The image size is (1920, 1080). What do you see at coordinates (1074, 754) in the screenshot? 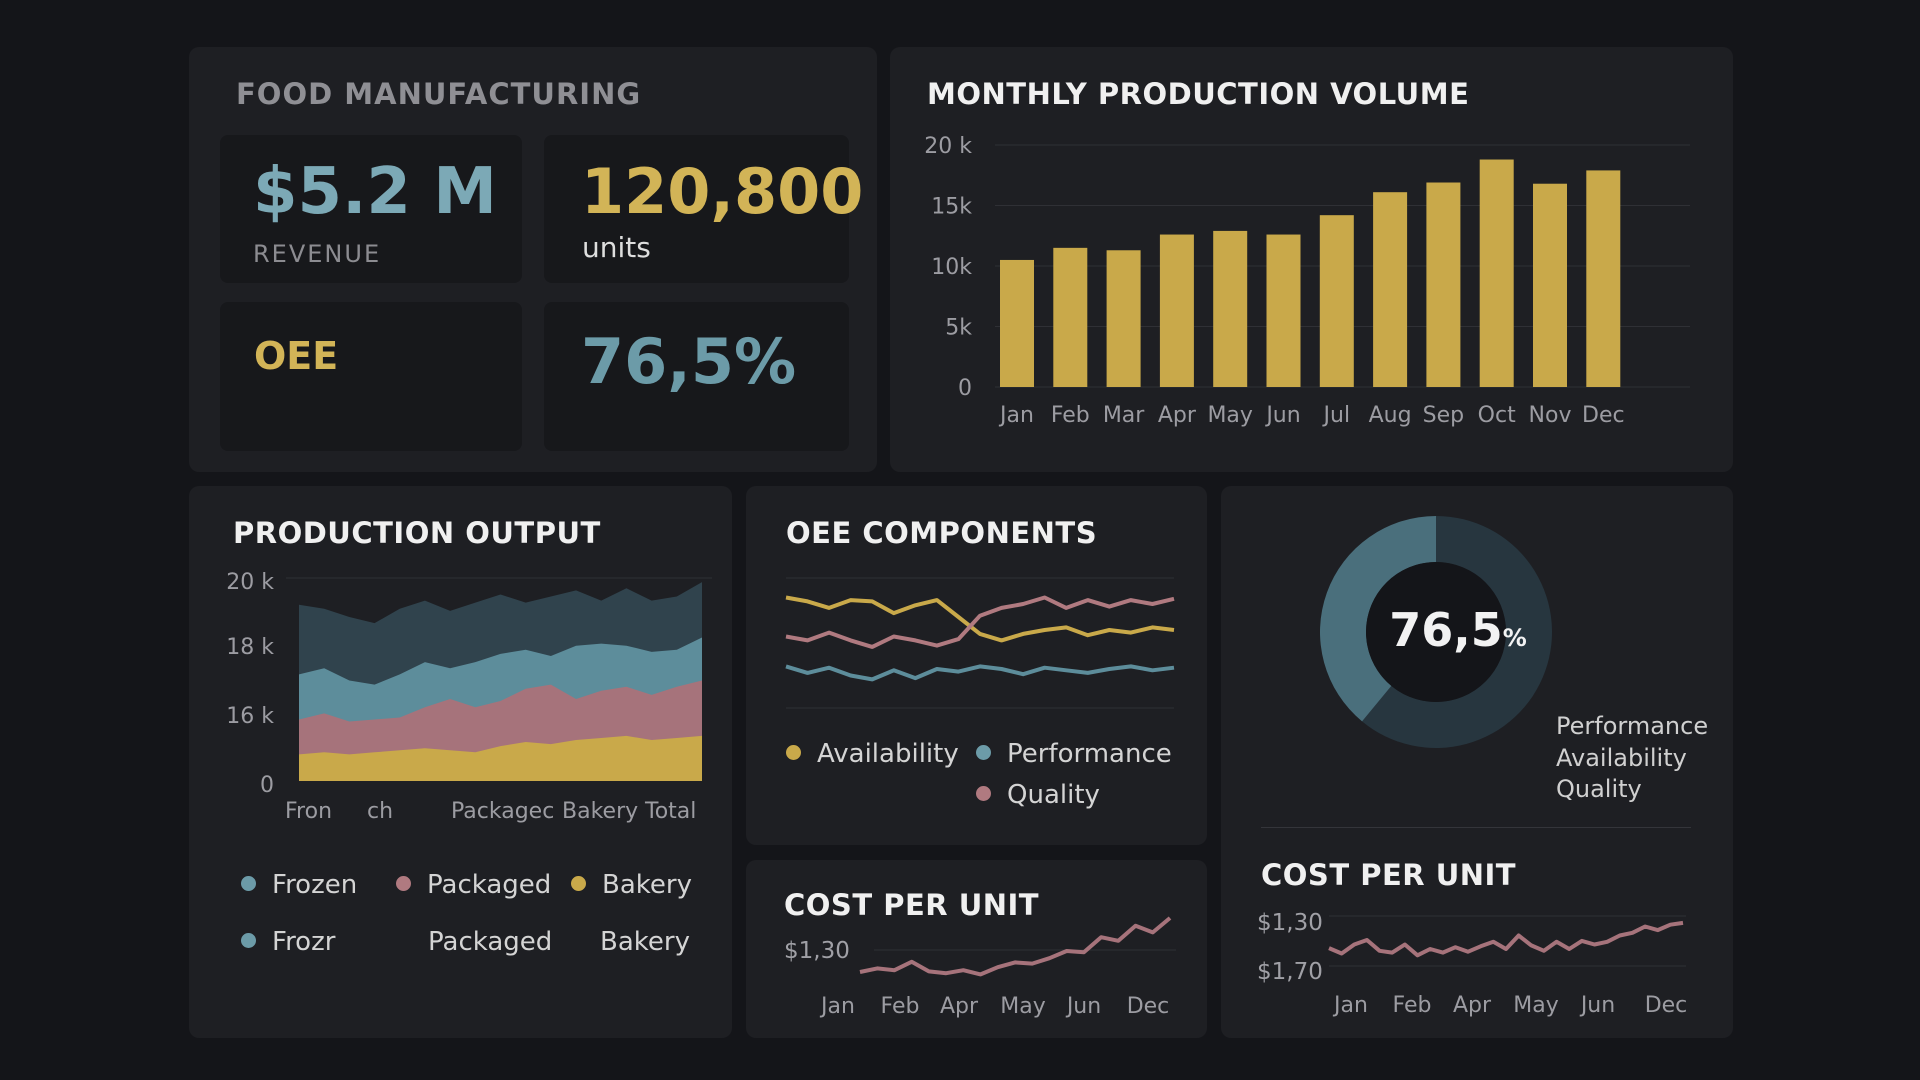
I see `legend-performance: Performance` at bounding box center [1074, 754].